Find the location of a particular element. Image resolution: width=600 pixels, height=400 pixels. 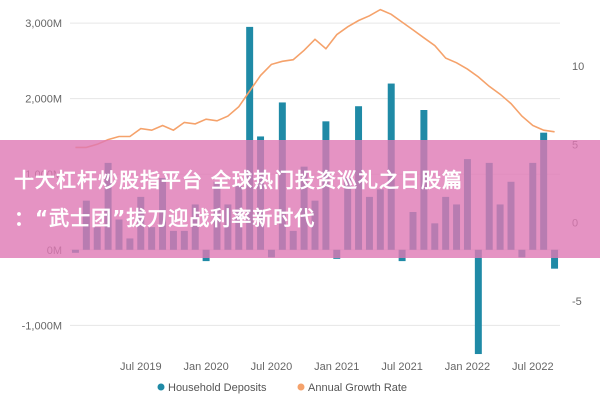

right-tick-label: 10 is located at coordinates (578, 67).